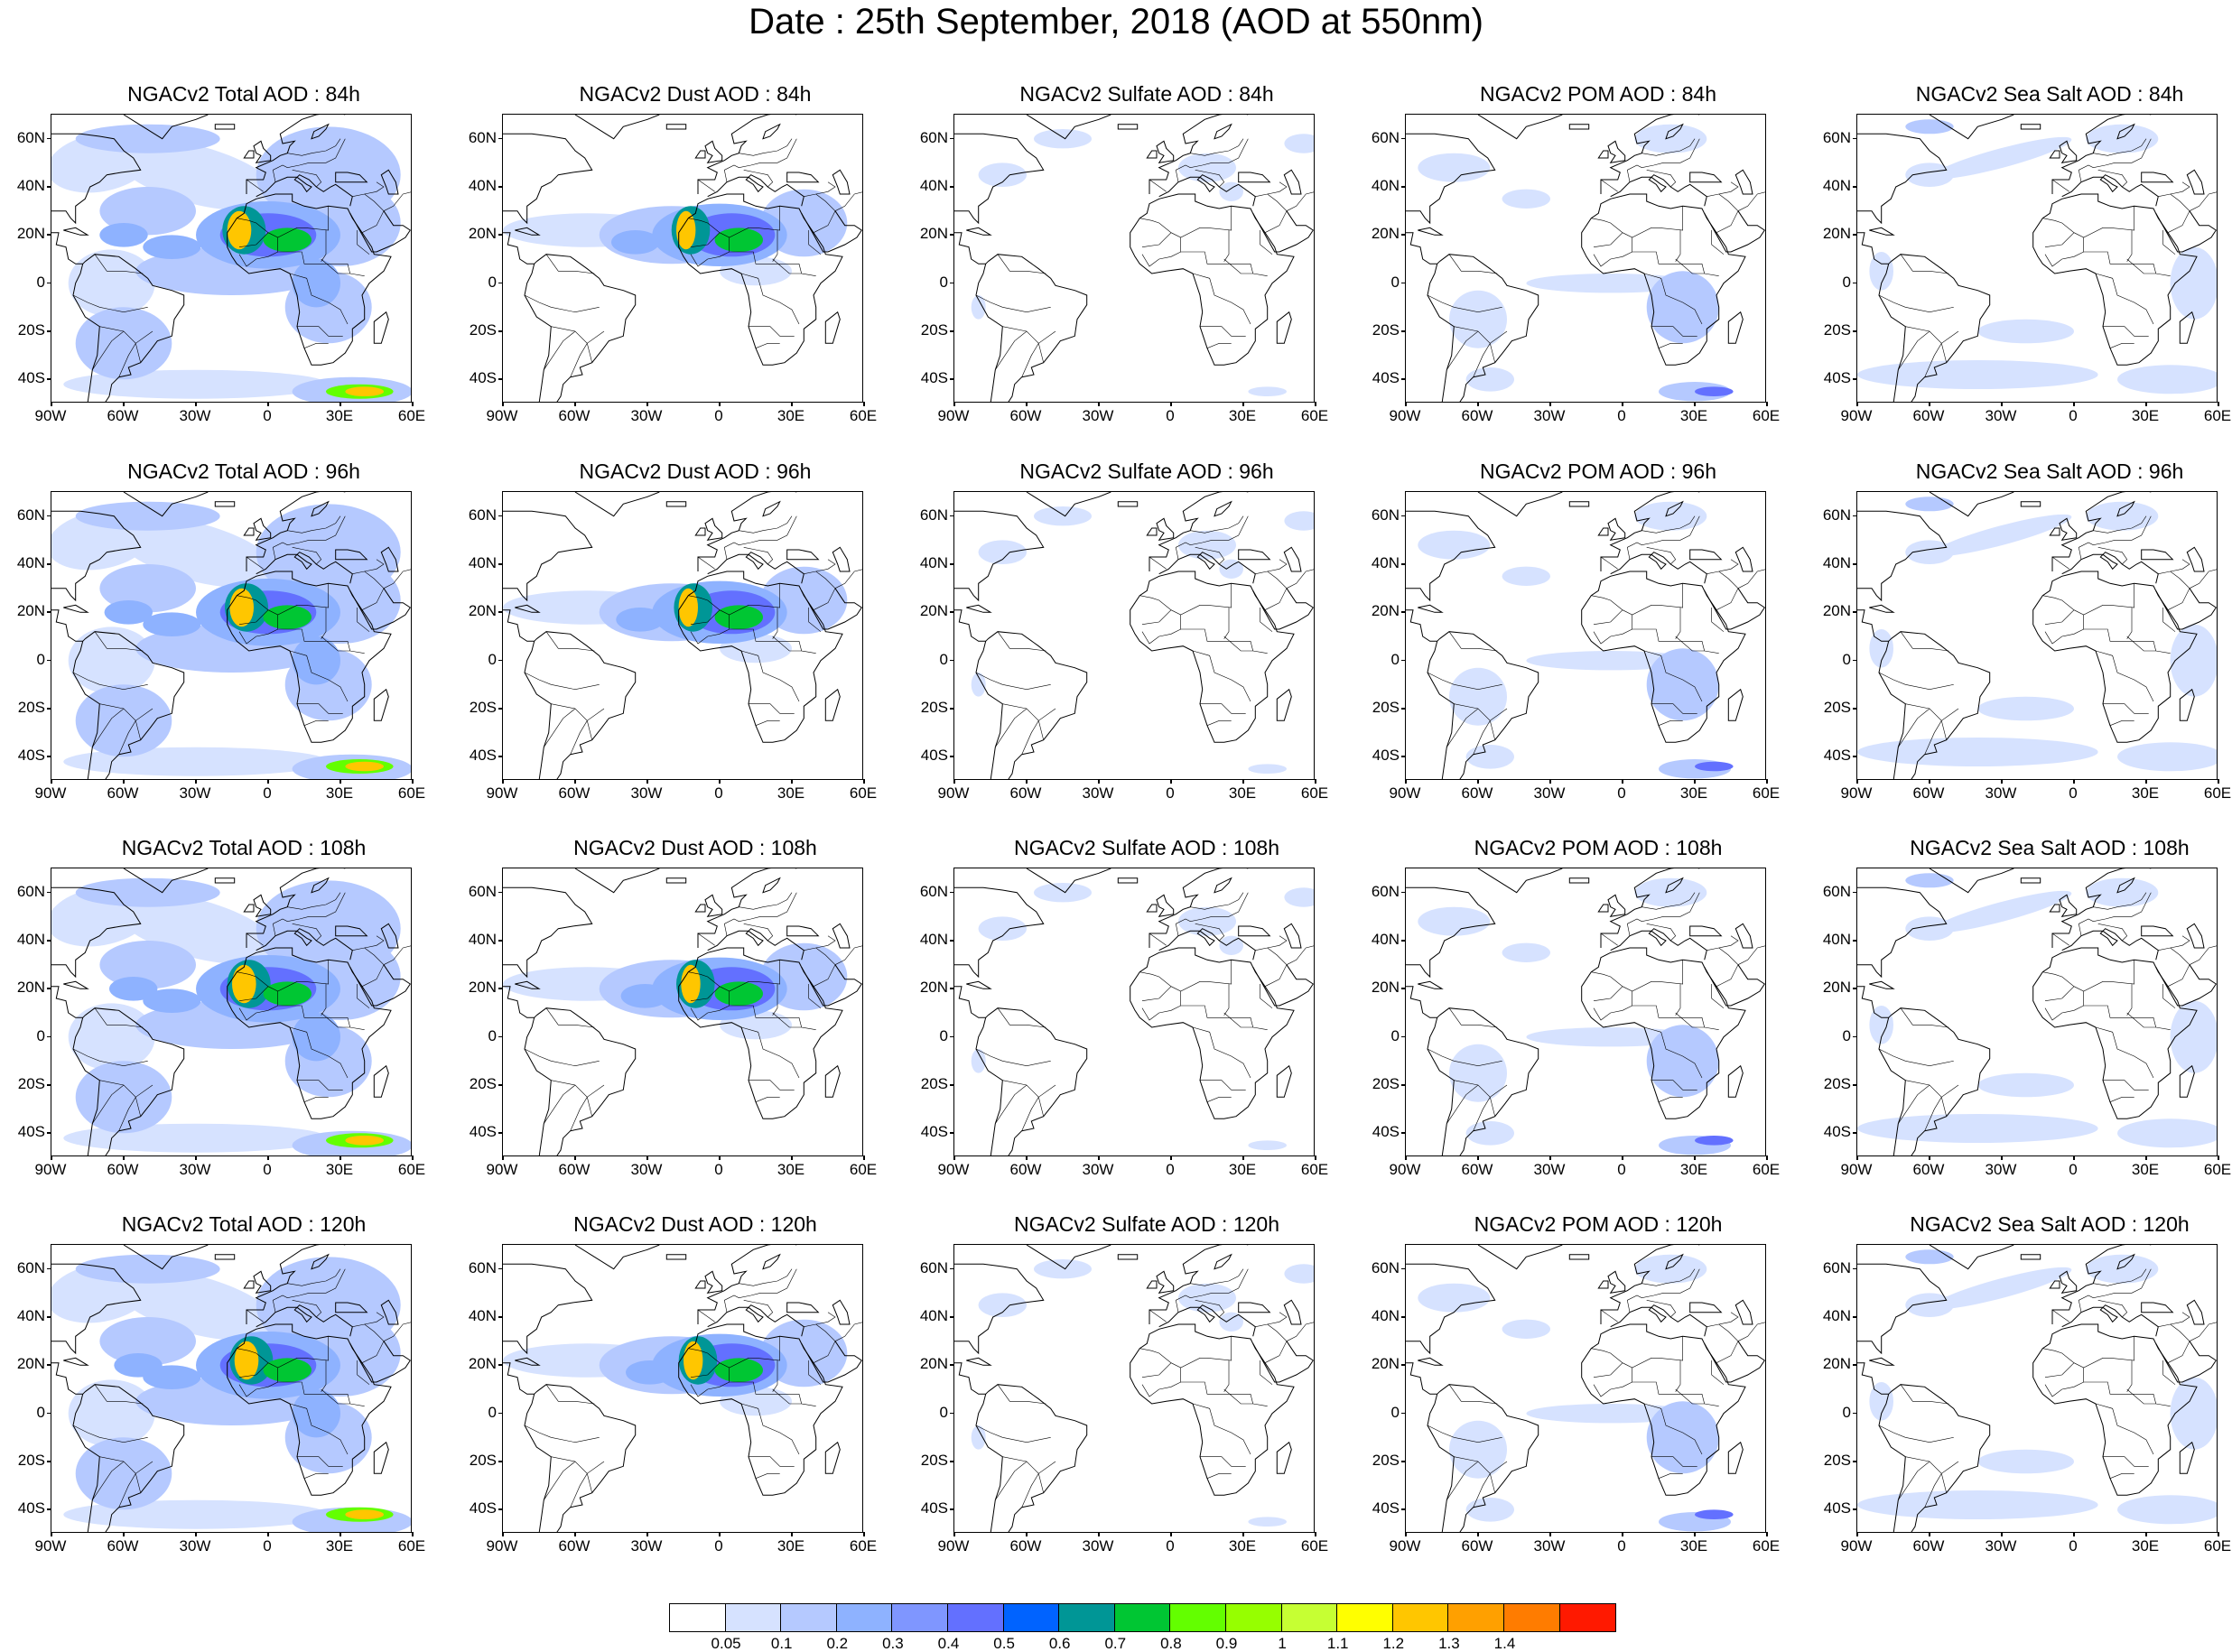 The height and width of the screenshot is (1652, 2232). What do you see at coordinates (128, 1458) in the screenshot?
I see `coastline-samerica` at bounding box center [128, 1458].